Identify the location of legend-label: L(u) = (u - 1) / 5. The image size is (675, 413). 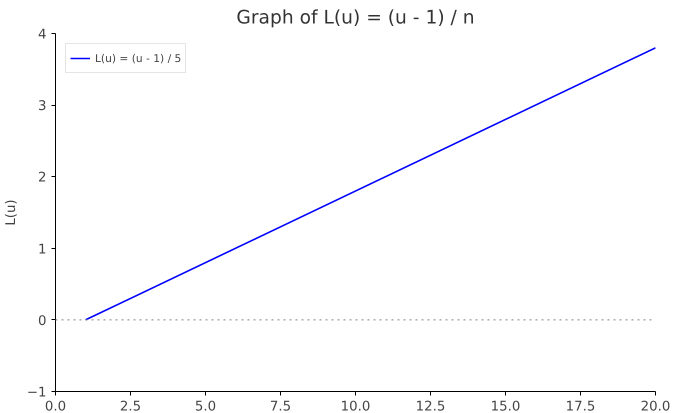
(138, 58).